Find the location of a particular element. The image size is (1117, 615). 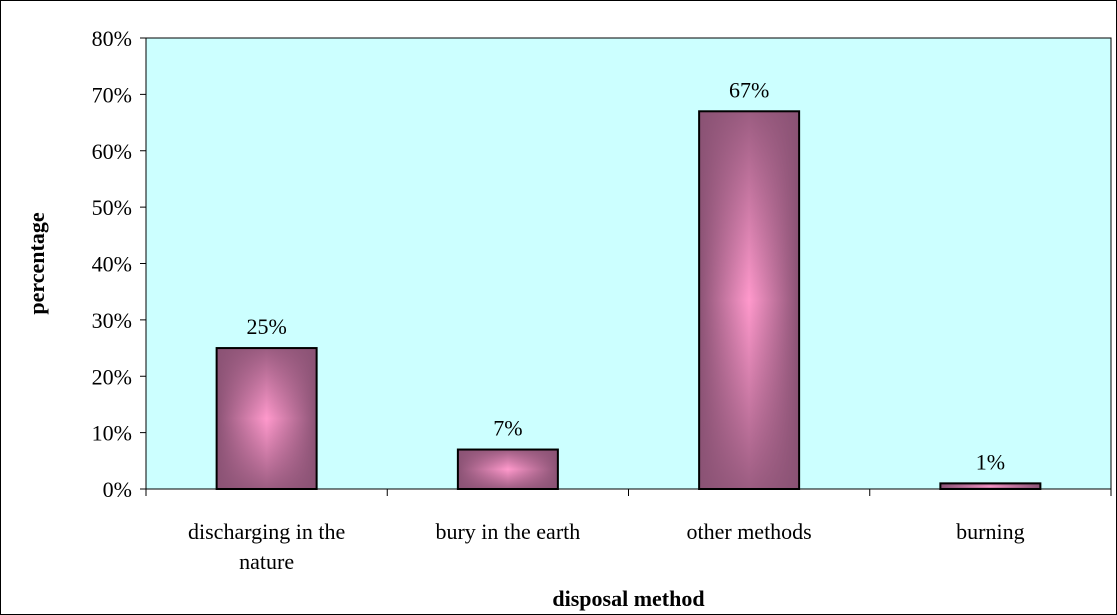

y-tick-label: 50% is located at coordinates (112, 207).